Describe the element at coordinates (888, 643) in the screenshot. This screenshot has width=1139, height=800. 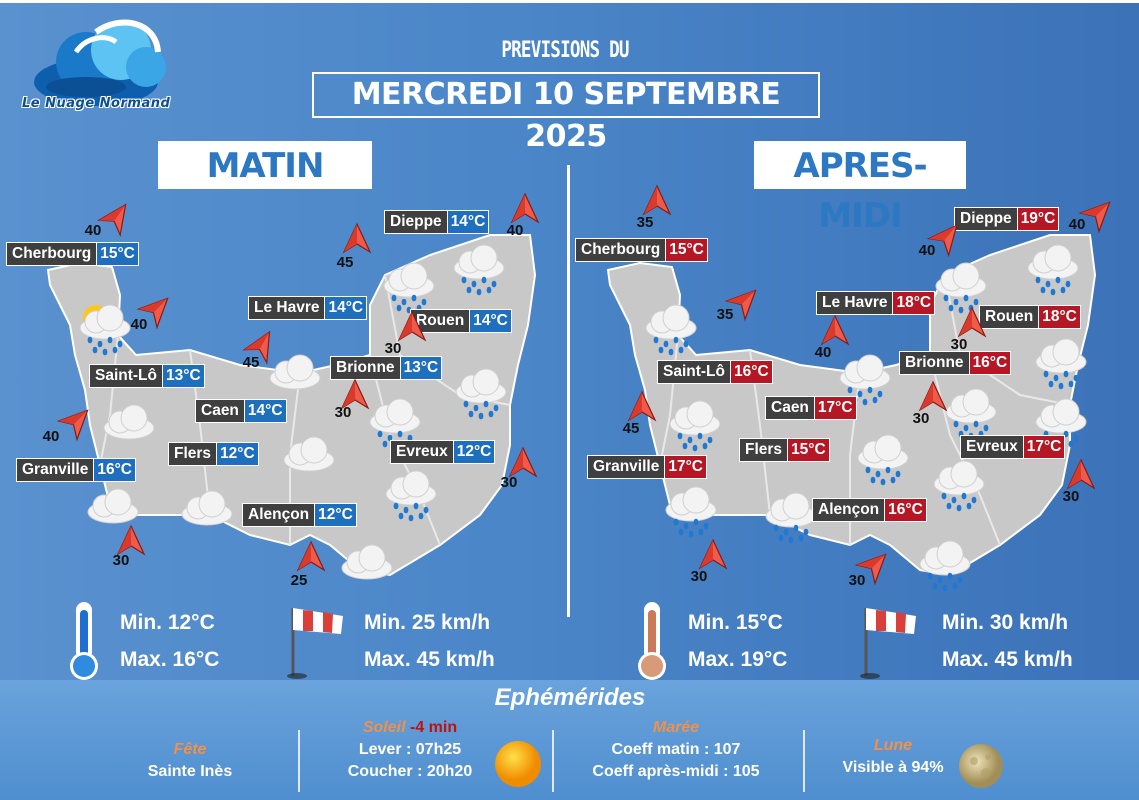
I see `windsock-icon-pm` at that location.